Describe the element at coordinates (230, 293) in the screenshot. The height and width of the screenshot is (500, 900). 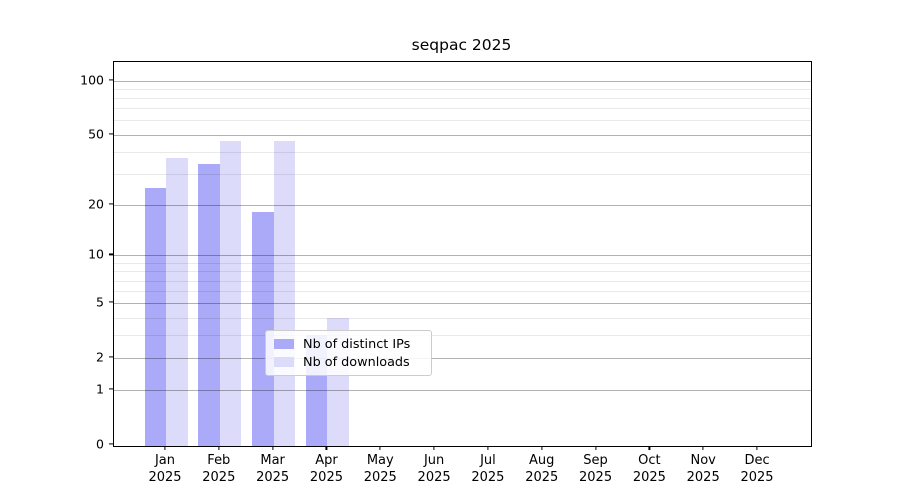
I see `bar-nb-of-downloads-feb-2025` at that location.